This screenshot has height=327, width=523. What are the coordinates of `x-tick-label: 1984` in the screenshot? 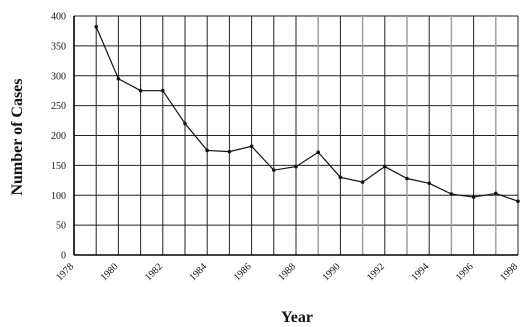 It's located at (198, 272).